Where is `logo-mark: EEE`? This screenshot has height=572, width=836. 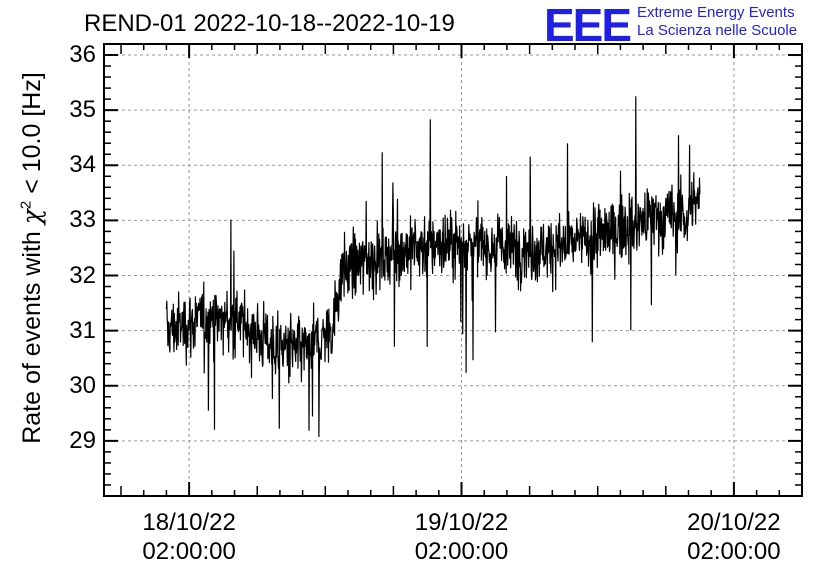
logo-mark: EEE is located at coordinates (588, 25).